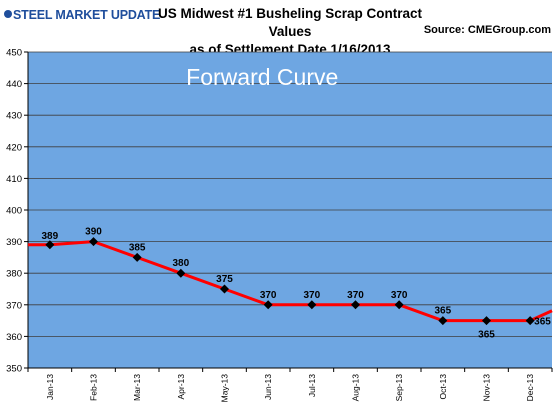 This screenshot has height=407, width=557. Describe the element at coordinates (14, 274) in the screenshot. I see `y-tick-label: 380` at that location.